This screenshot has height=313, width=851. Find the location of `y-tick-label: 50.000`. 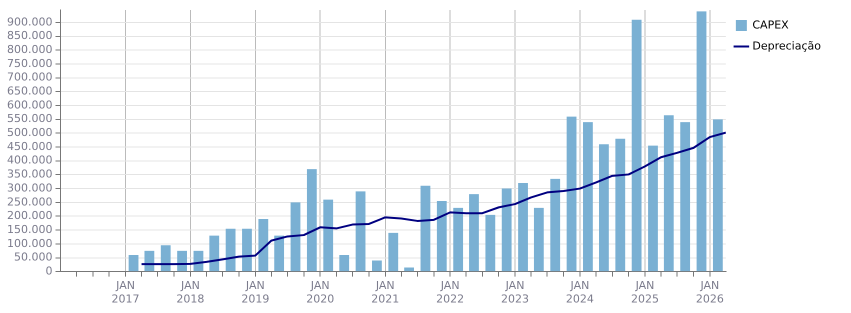

y-tick-label: 50.000 is located at coordinates (33, 257).